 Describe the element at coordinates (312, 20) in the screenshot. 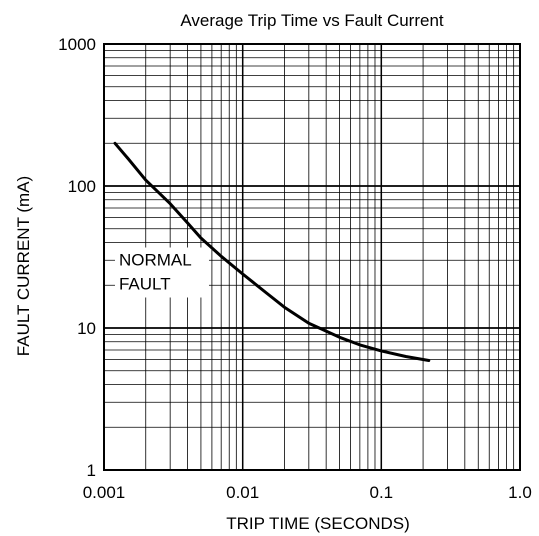

I see `chart-title: Average Trip Time vs Fault Current` at that location.